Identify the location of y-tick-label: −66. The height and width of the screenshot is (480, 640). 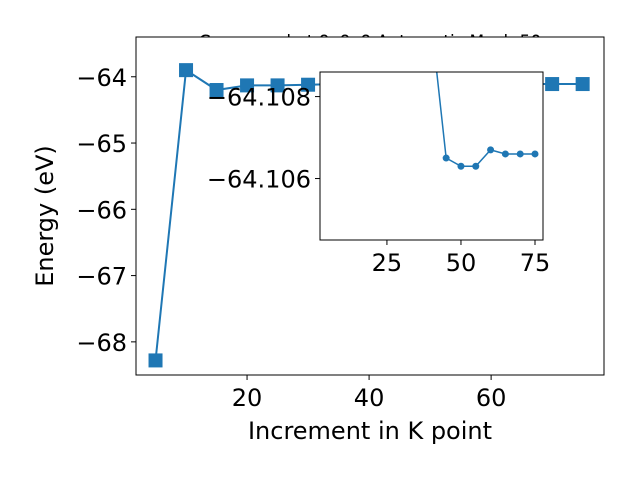
(101, 210).